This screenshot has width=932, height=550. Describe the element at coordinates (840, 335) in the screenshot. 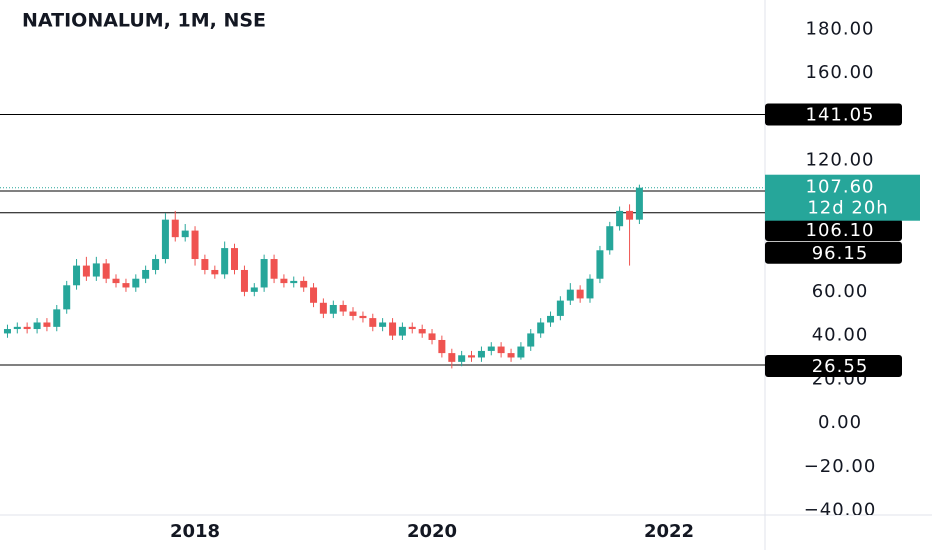

I see `y-tick-label: 40.00` at that location.